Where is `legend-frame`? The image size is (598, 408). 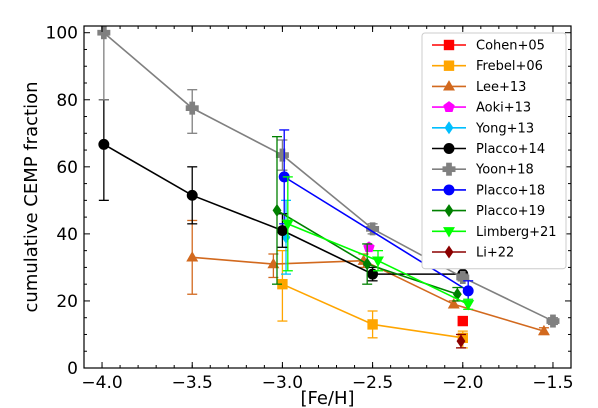 legend-frame is located at coordinates (494, 151).